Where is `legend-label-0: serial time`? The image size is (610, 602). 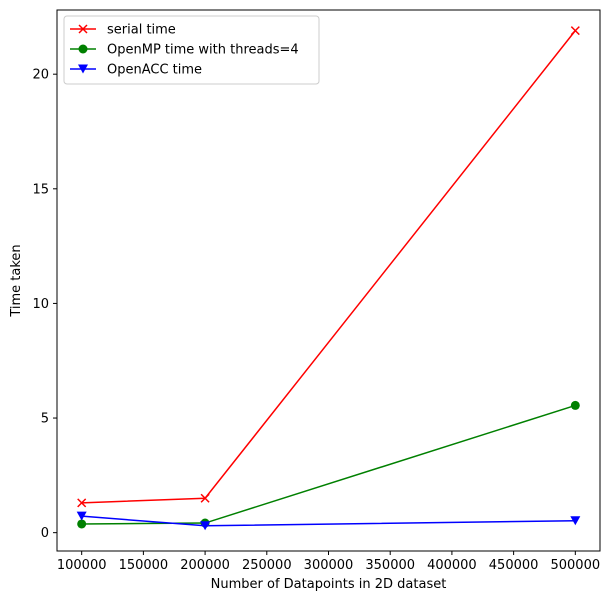
legend-label-0: serial time is located at coordinates (141, 30).